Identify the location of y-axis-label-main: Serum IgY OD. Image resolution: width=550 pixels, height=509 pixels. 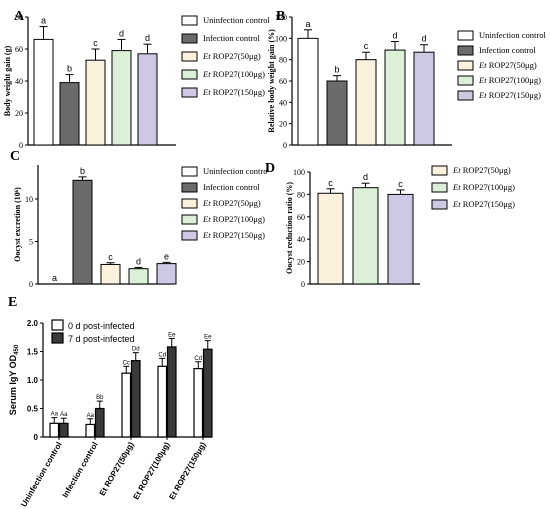
(13, 384).